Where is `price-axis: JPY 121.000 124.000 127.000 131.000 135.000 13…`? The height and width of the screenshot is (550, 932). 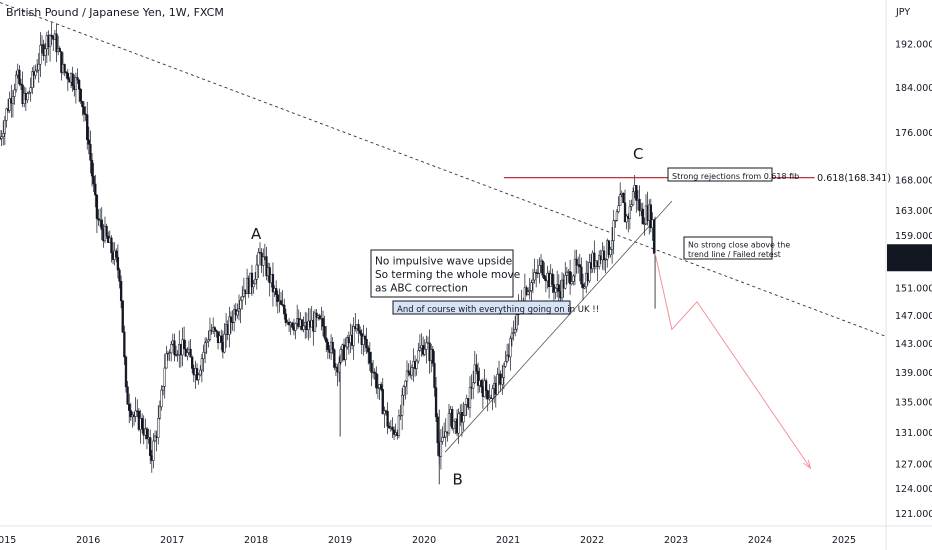
price-axis: JPY 121.000 124.000 127.000 131.000 135.000 13… is located at coordinates (908, 275).